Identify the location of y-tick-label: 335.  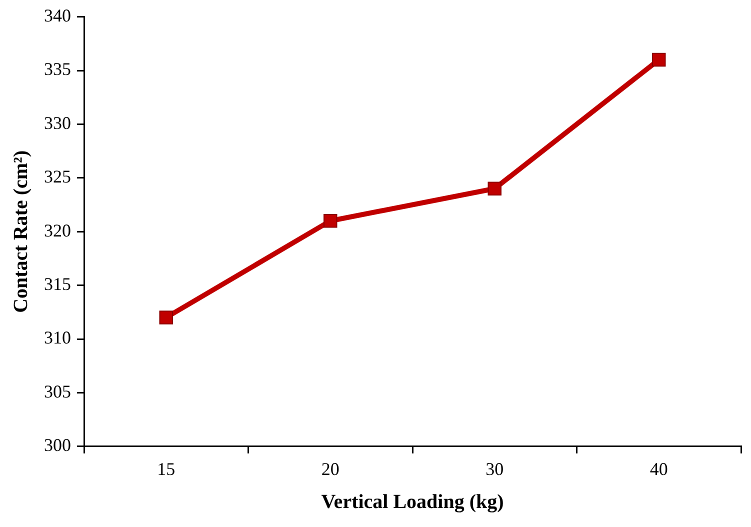
(57, 69).